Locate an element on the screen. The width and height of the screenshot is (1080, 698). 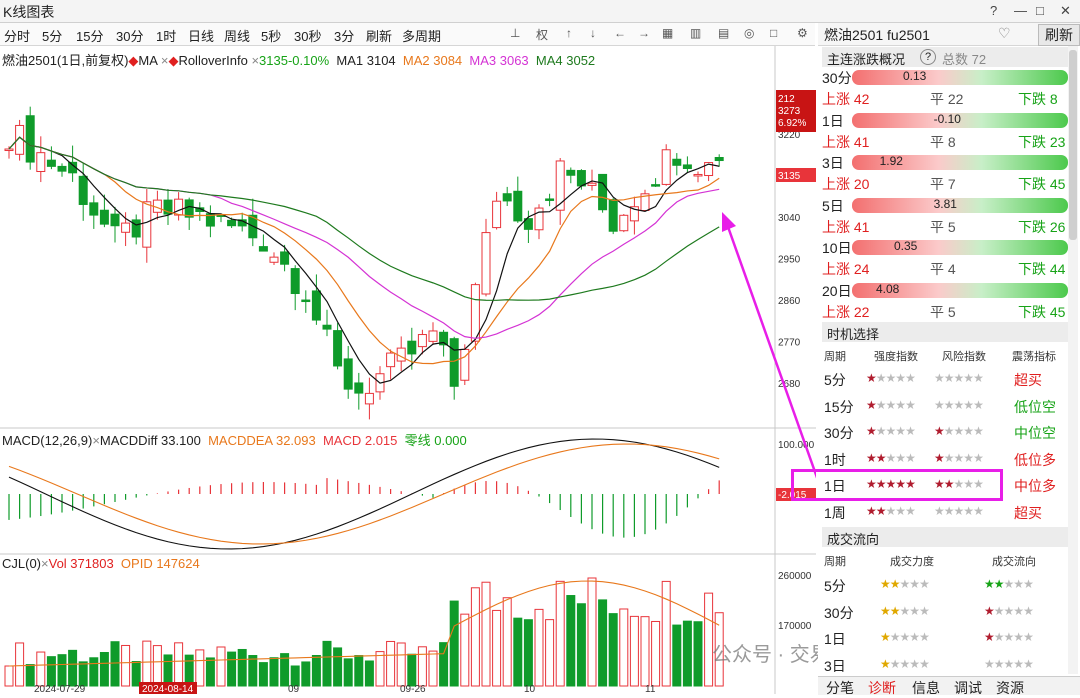
period-tab-3m: 3分 is located at coordinates (344, 36).